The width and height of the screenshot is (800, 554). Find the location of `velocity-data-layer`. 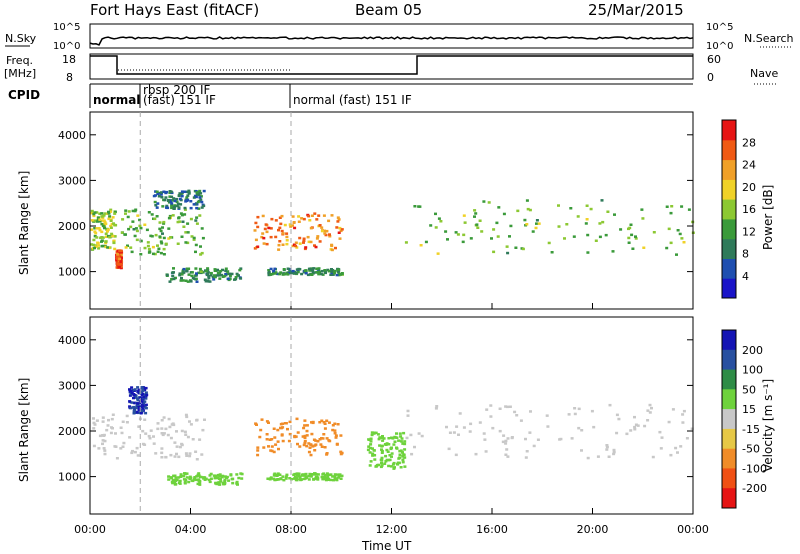

velocity-data-layer is located at coordinates (393, 436).